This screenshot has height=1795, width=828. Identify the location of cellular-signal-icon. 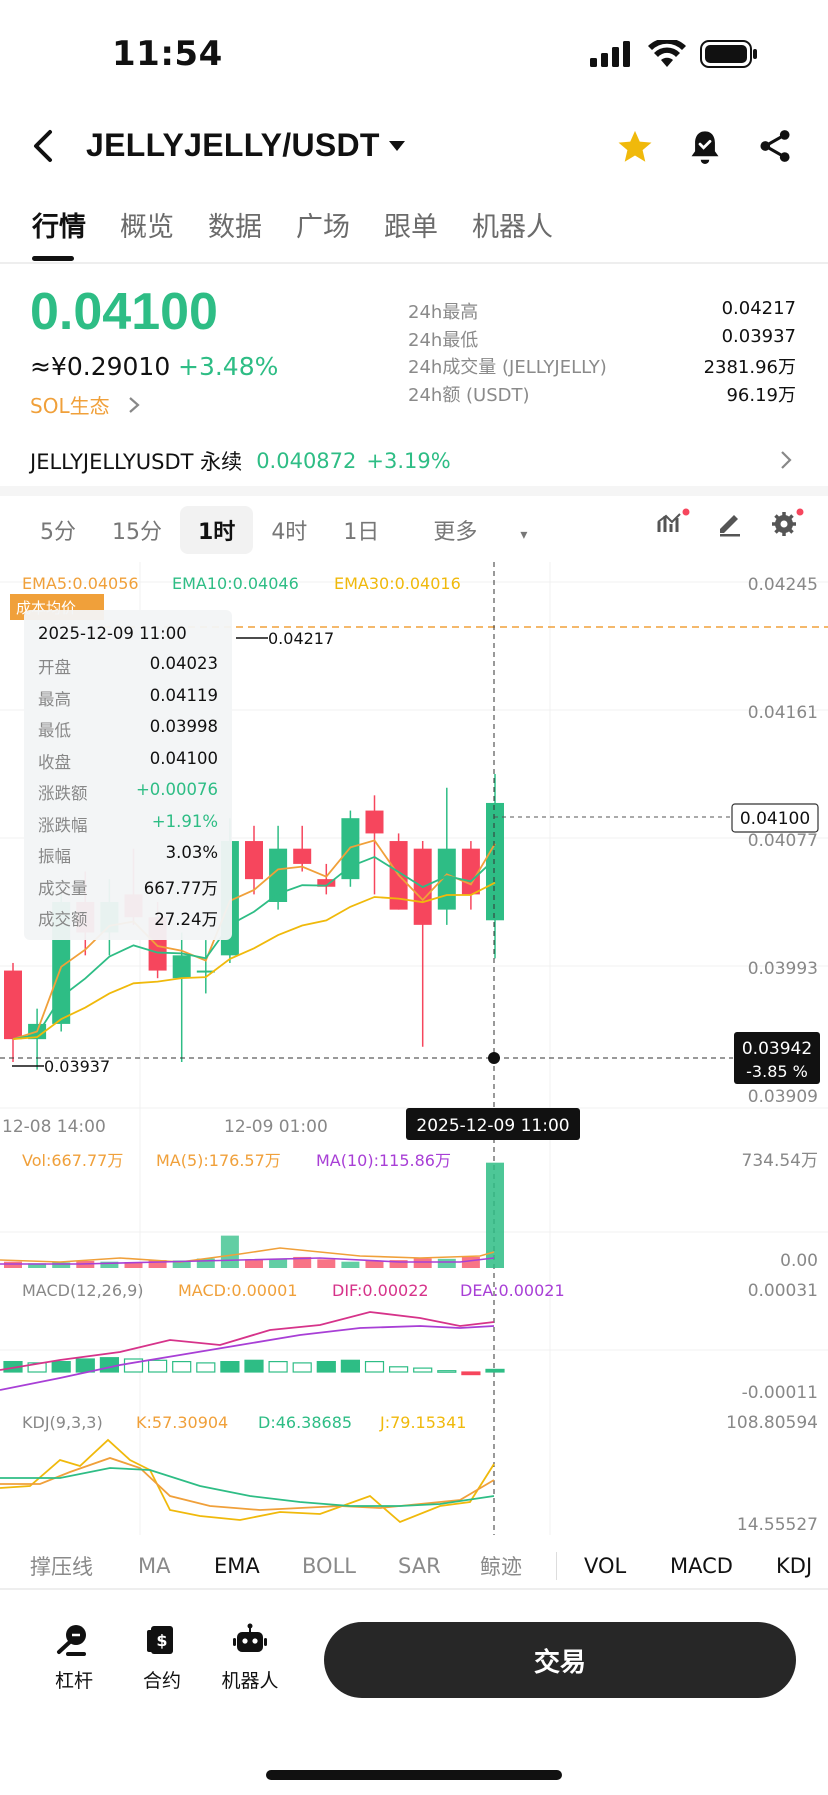
(610, 54).